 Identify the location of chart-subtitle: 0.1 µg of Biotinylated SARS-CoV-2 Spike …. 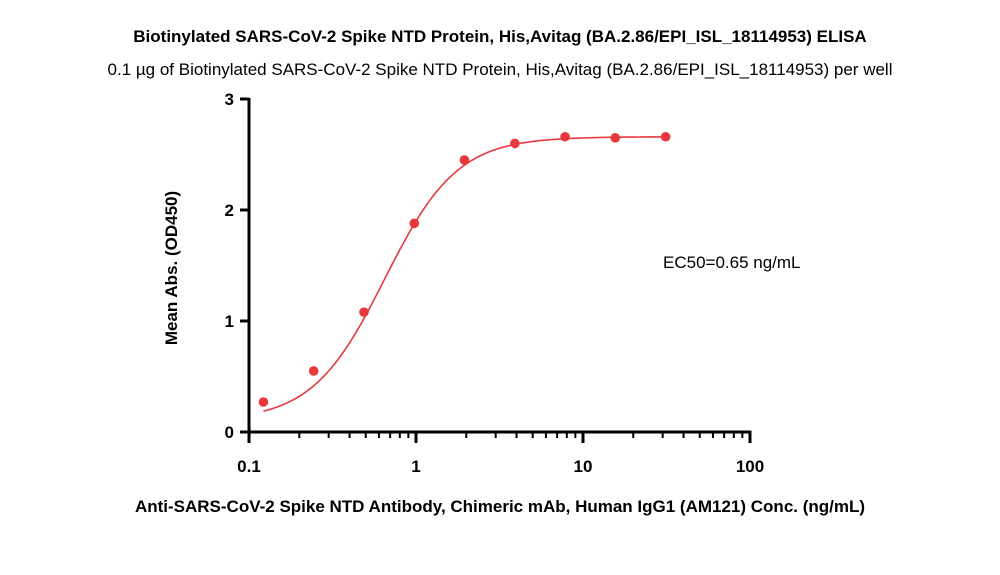
(500, 69).